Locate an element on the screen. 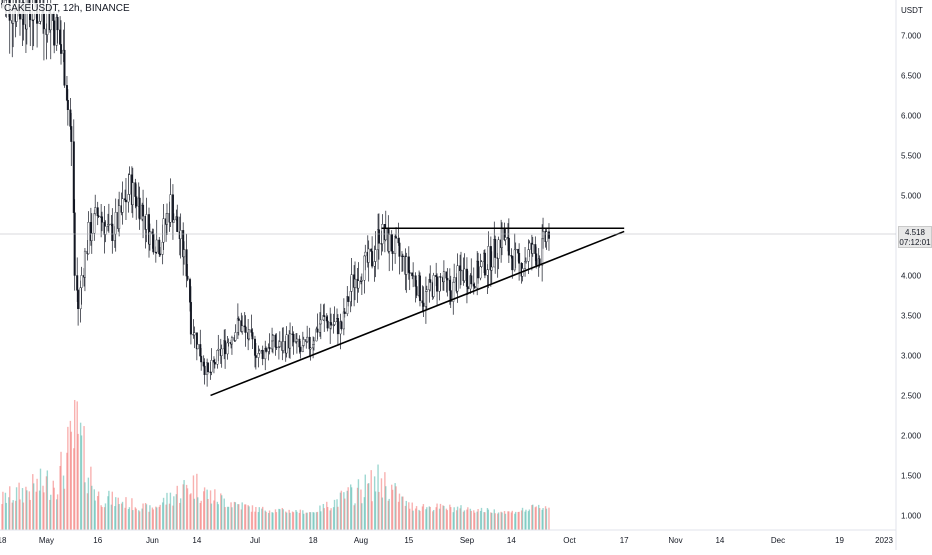 Image resolution: width=932 pixels, height=555 pixels. trendlines is located at coordinates (418, 311).